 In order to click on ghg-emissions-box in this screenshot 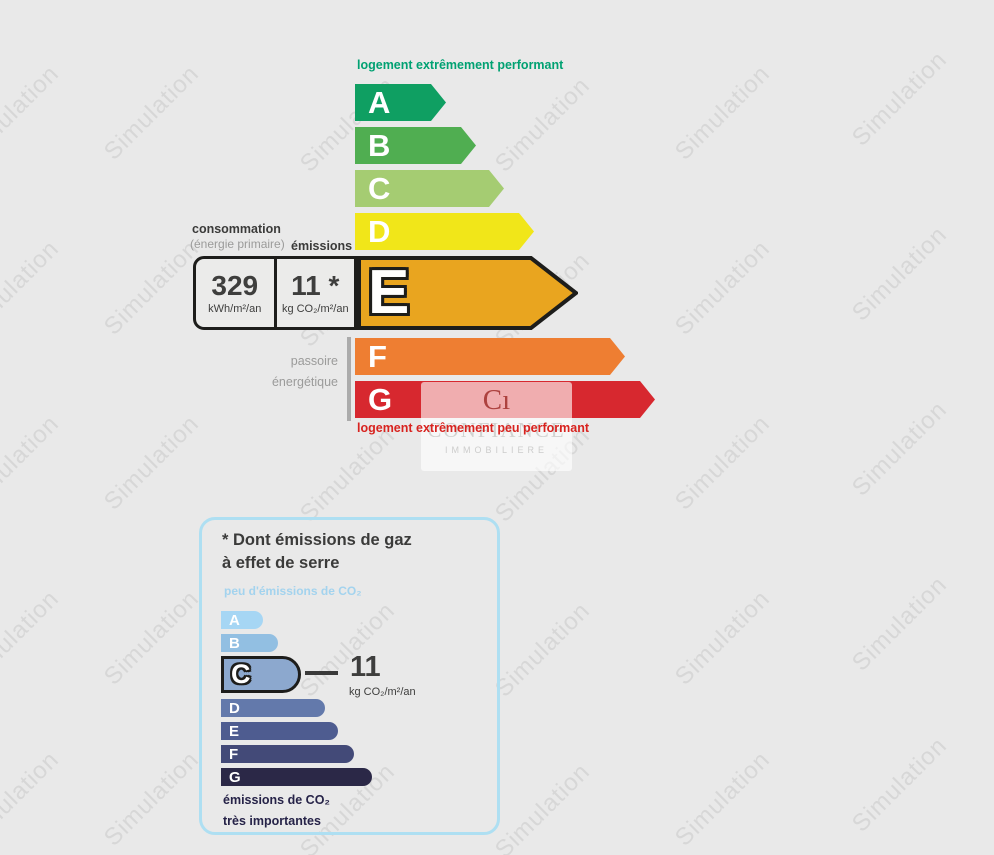, I will do `click(349, 676)`.